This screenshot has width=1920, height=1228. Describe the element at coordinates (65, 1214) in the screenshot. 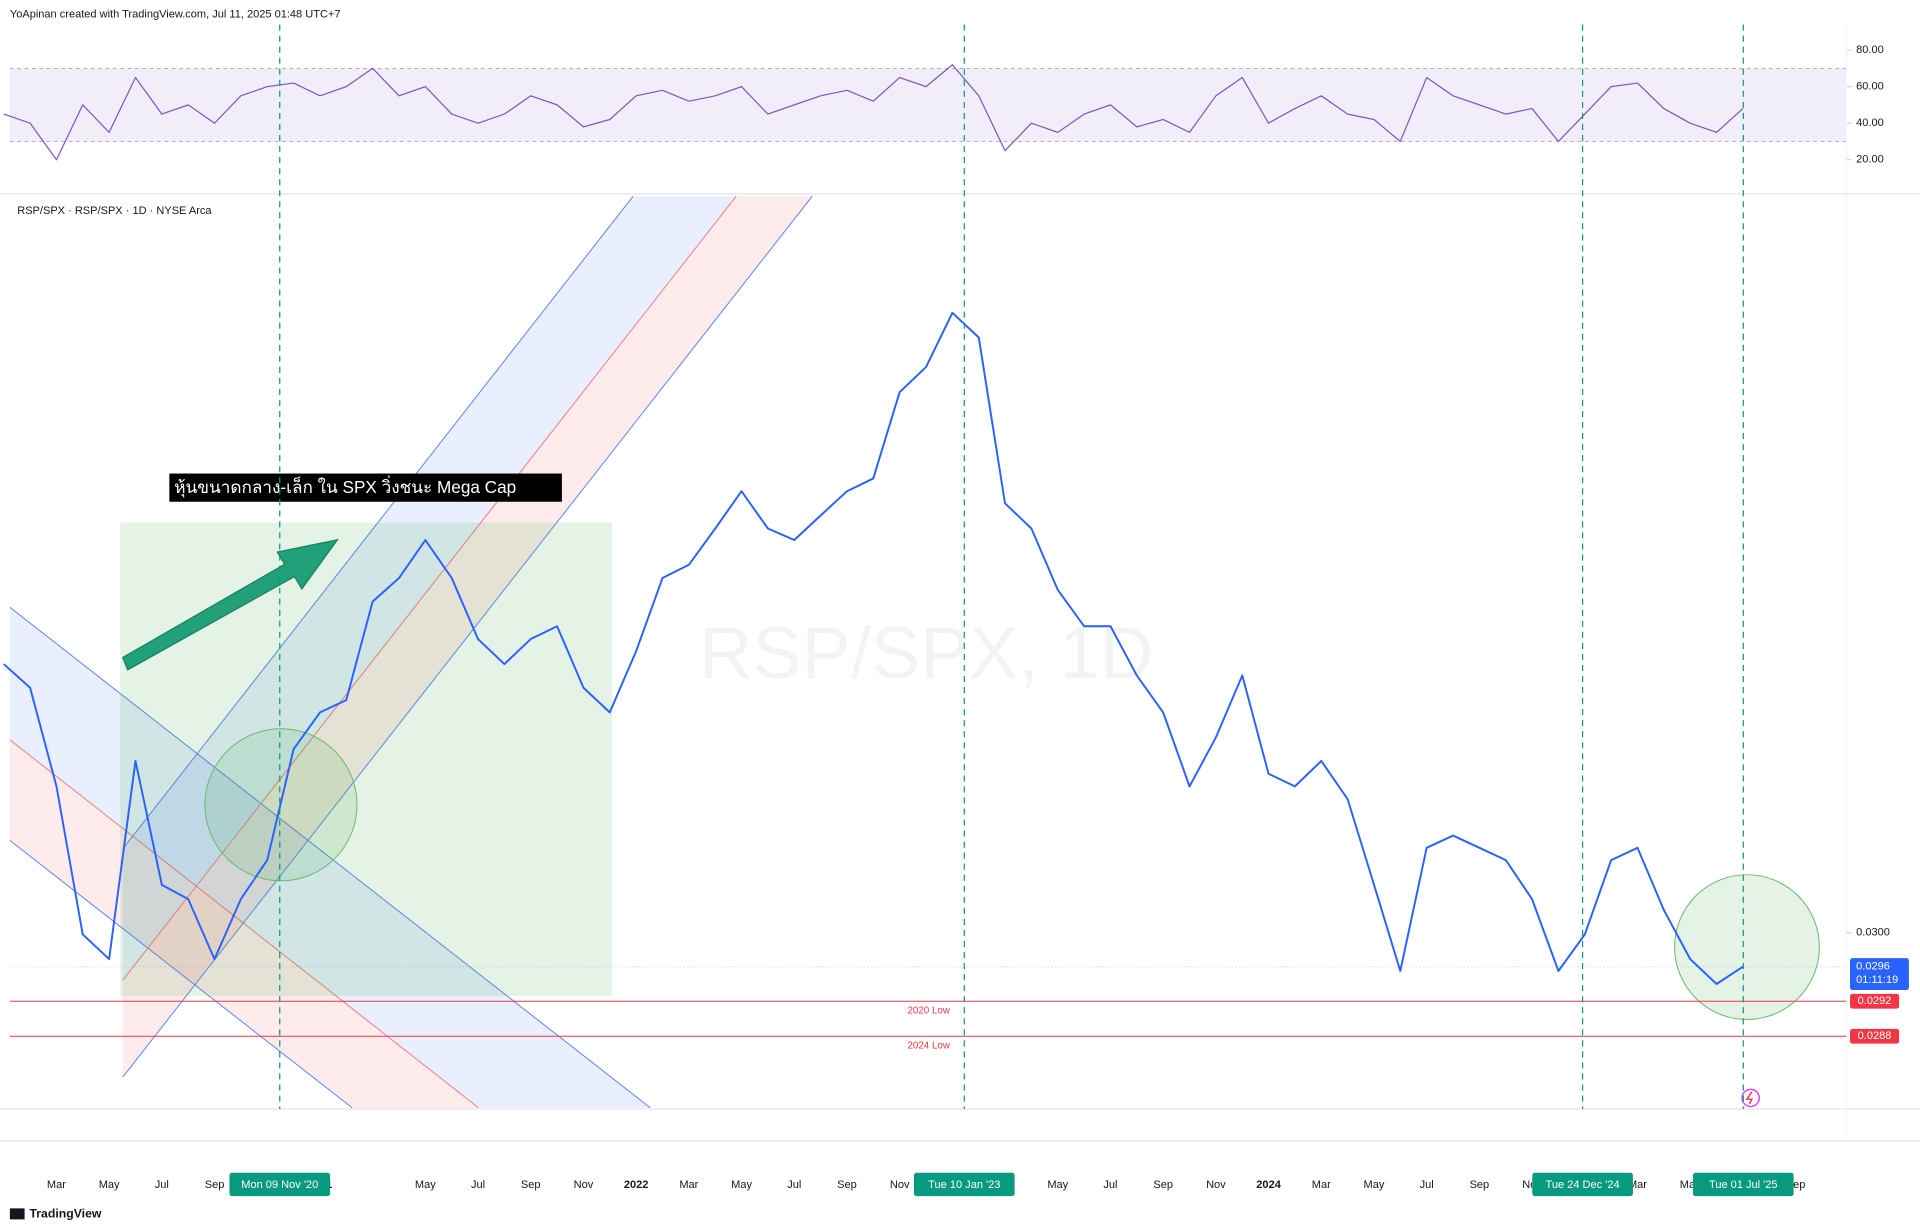

I see `footer: TradingView` at that location.